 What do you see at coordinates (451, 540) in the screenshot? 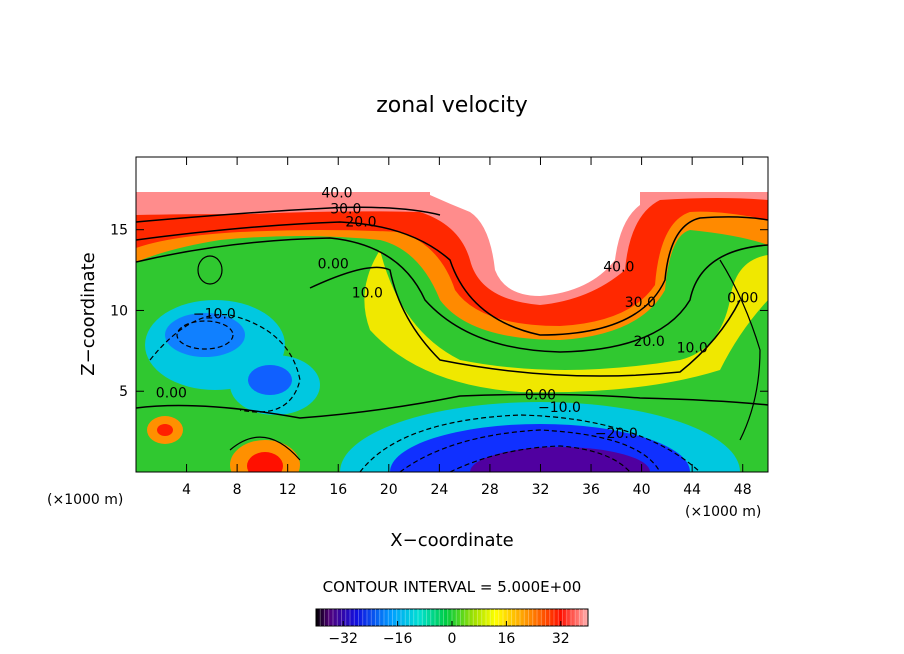
I see `x-axis-label: X−coordinate` at bounding box center [451, 540].